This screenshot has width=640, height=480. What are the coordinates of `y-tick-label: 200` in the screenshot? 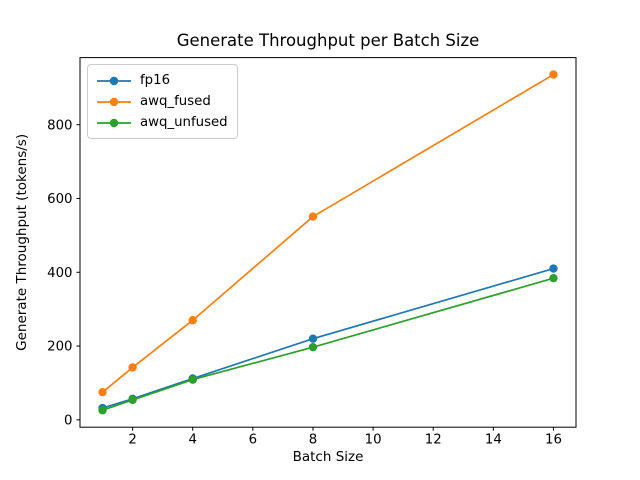 It's located at (59, 347).